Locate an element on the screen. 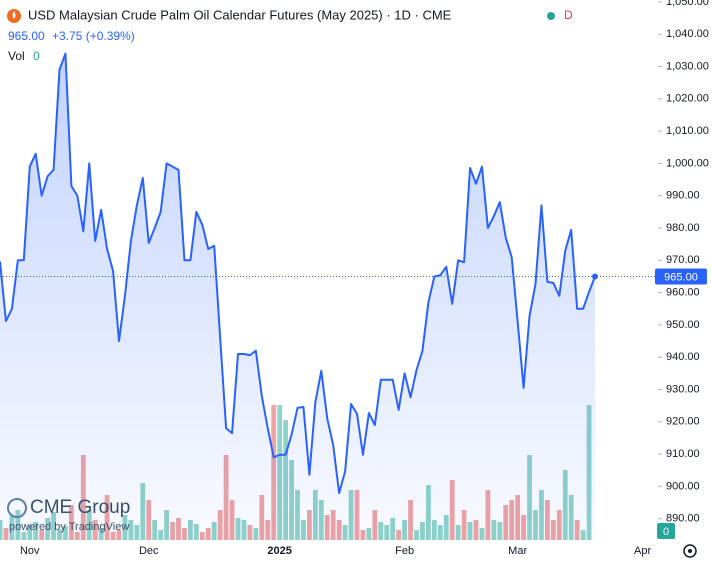 The height and width of the screenshot is (561, 712). y-tick-label: 1,030.00 is located at coordinates (687, 66).